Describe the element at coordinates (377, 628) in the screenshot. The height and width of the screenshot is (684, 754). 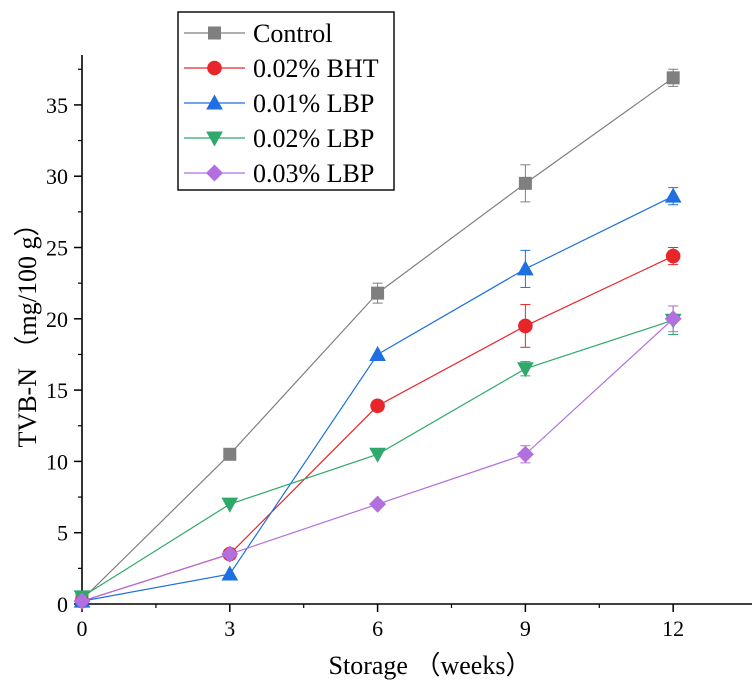
I see `x-tick-label: 6` at that location.